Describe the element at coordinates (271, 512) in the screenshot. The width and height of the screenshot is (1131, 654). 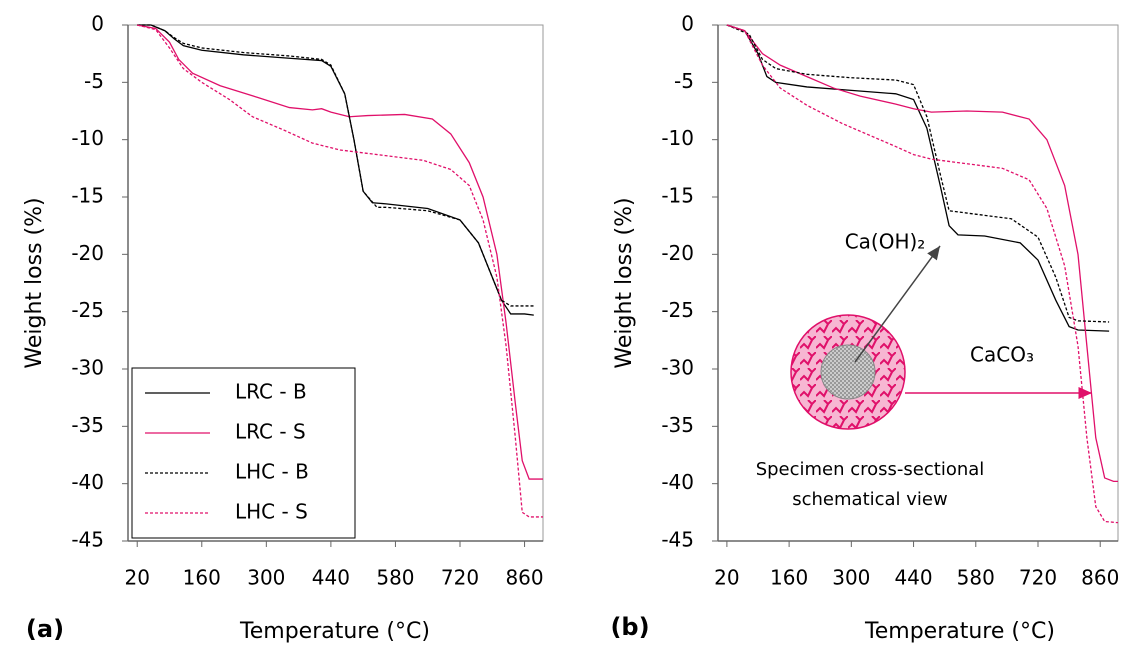
I see `legend-label: LHC - S` at that location.